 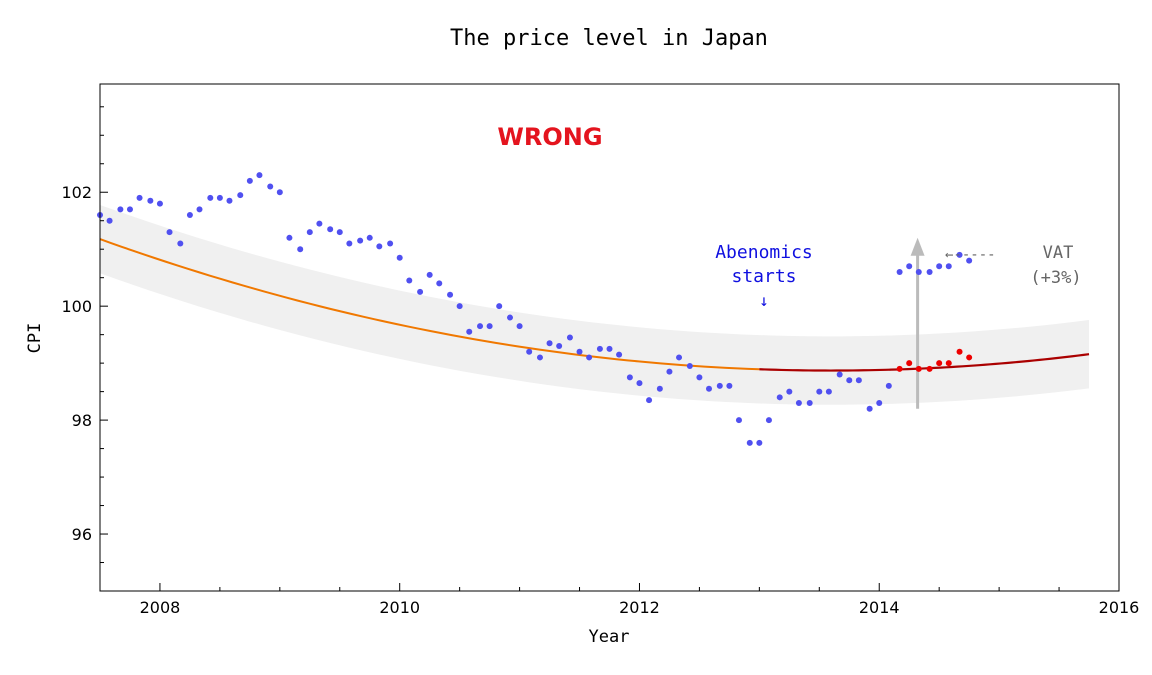 What do you see at coordinates (84, 349) in the screenshot?
I see `y-axis-ticks: 96 98 100 102` at bounding box center [84, 349].